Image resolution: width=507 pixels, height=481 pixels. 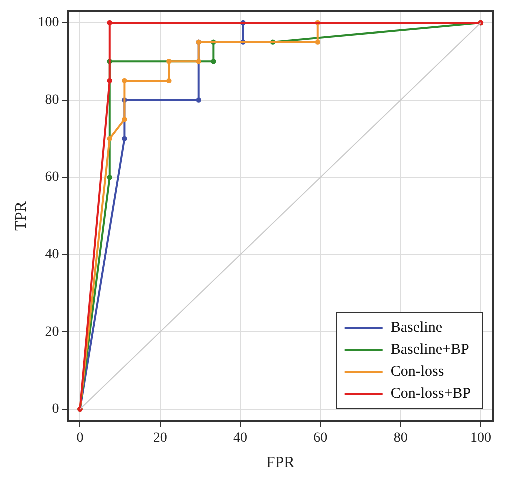 I want to click on legend-label: Con-loss, so click(x=417, y=372).